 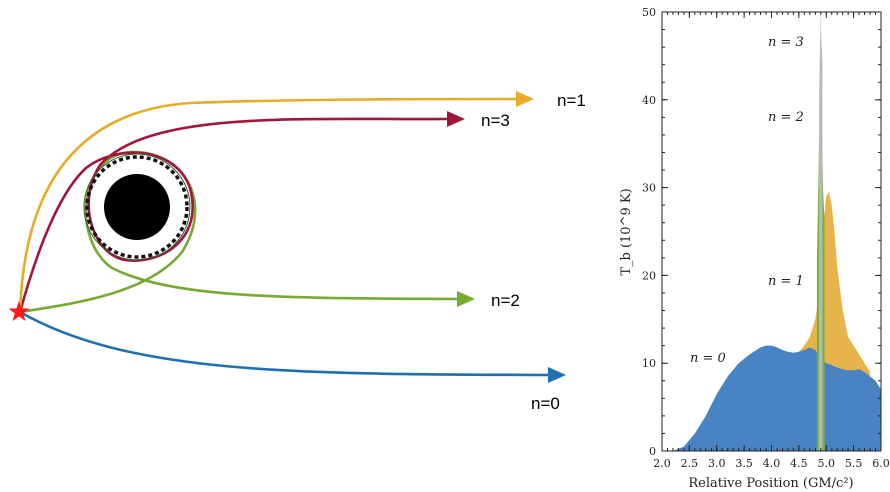 I want to click on x-axis-title: Relative Position (GM/c²), so click(x=770, y=483).